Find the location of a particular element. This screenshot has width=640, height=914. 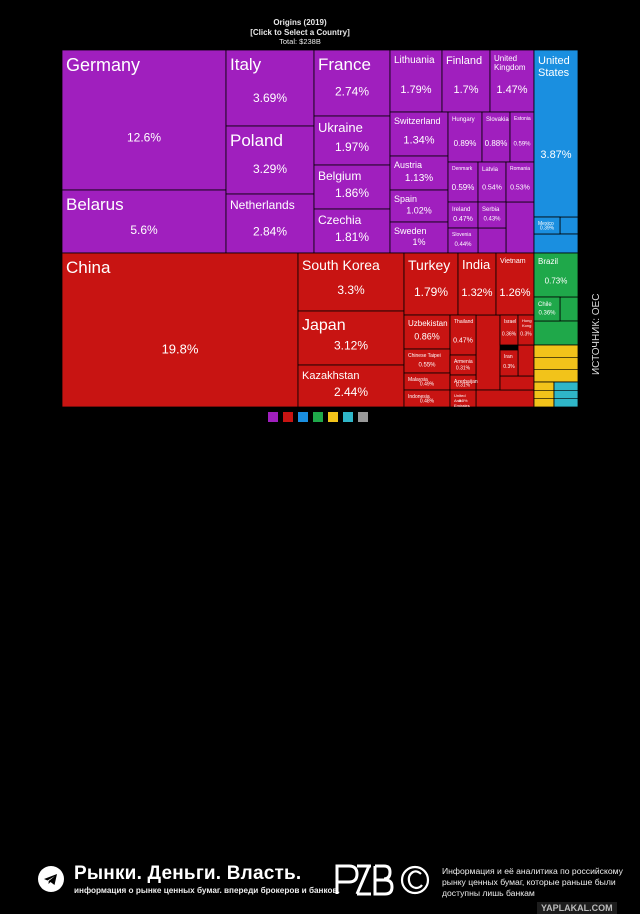

tile-italy is located at coordinates (270, 88).